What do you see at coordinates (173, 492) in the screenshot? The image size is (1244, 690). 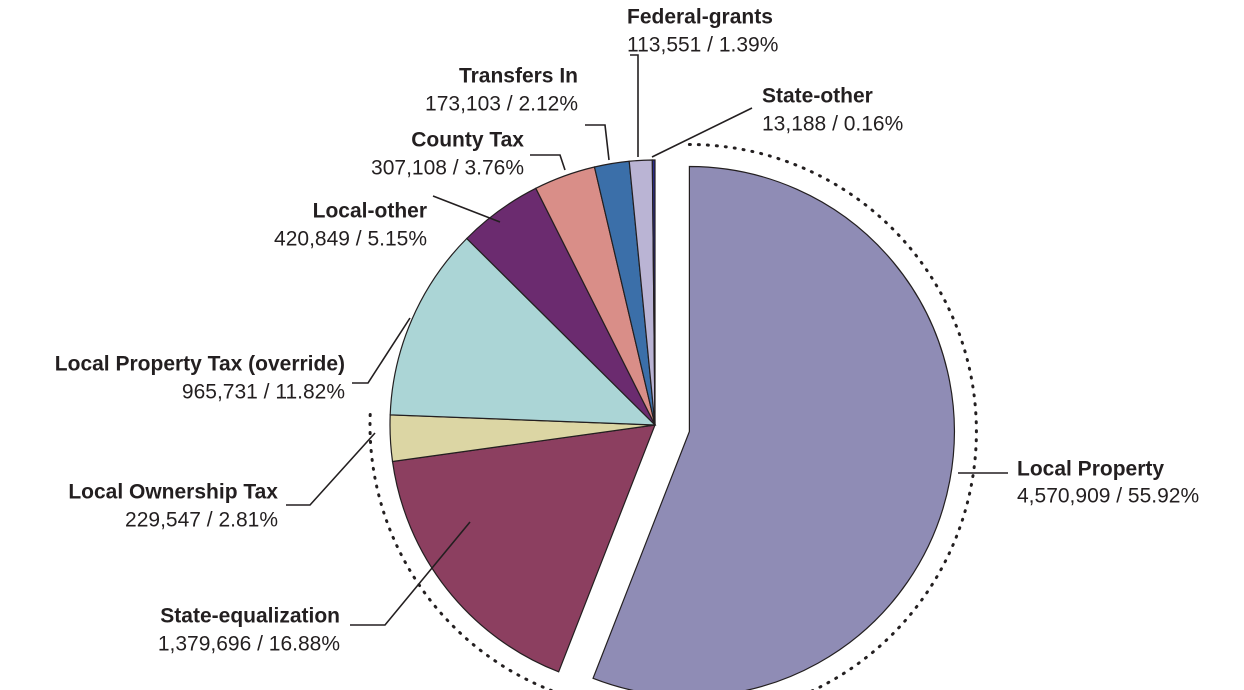 I see `slice-name: Local Ownership Tax` at bounding box center [173, 492].